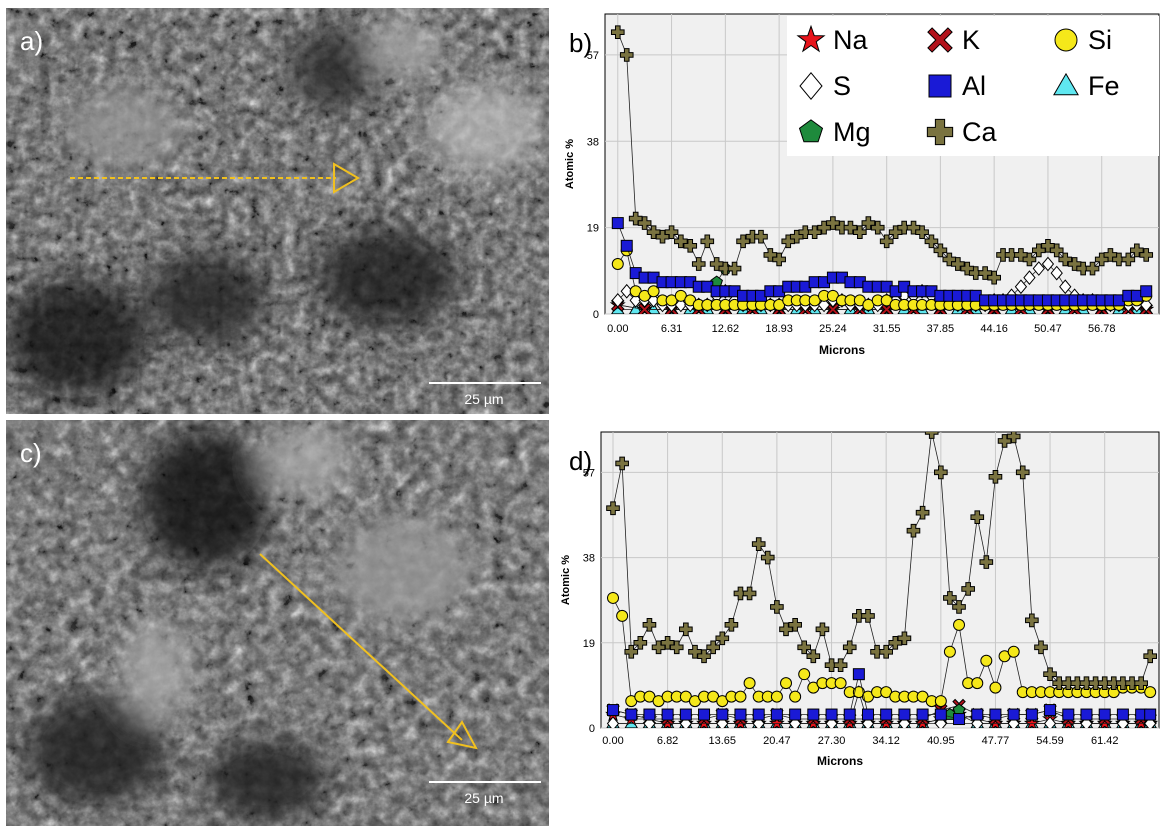  What do you see at coordinates (483, 399) in the screenshot?
I see `scale-text-a: 25 µm` at bounding box center [483, 399].